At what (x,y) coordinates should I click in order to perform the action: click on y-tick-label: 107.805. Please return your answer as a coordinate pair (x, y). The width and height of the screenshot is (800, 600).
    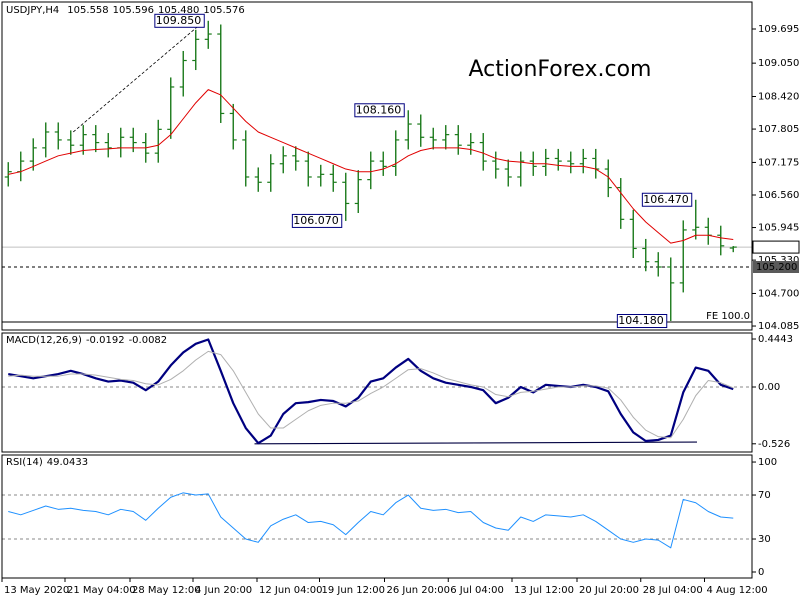
    Looking at the image, I should click on (778, 129).